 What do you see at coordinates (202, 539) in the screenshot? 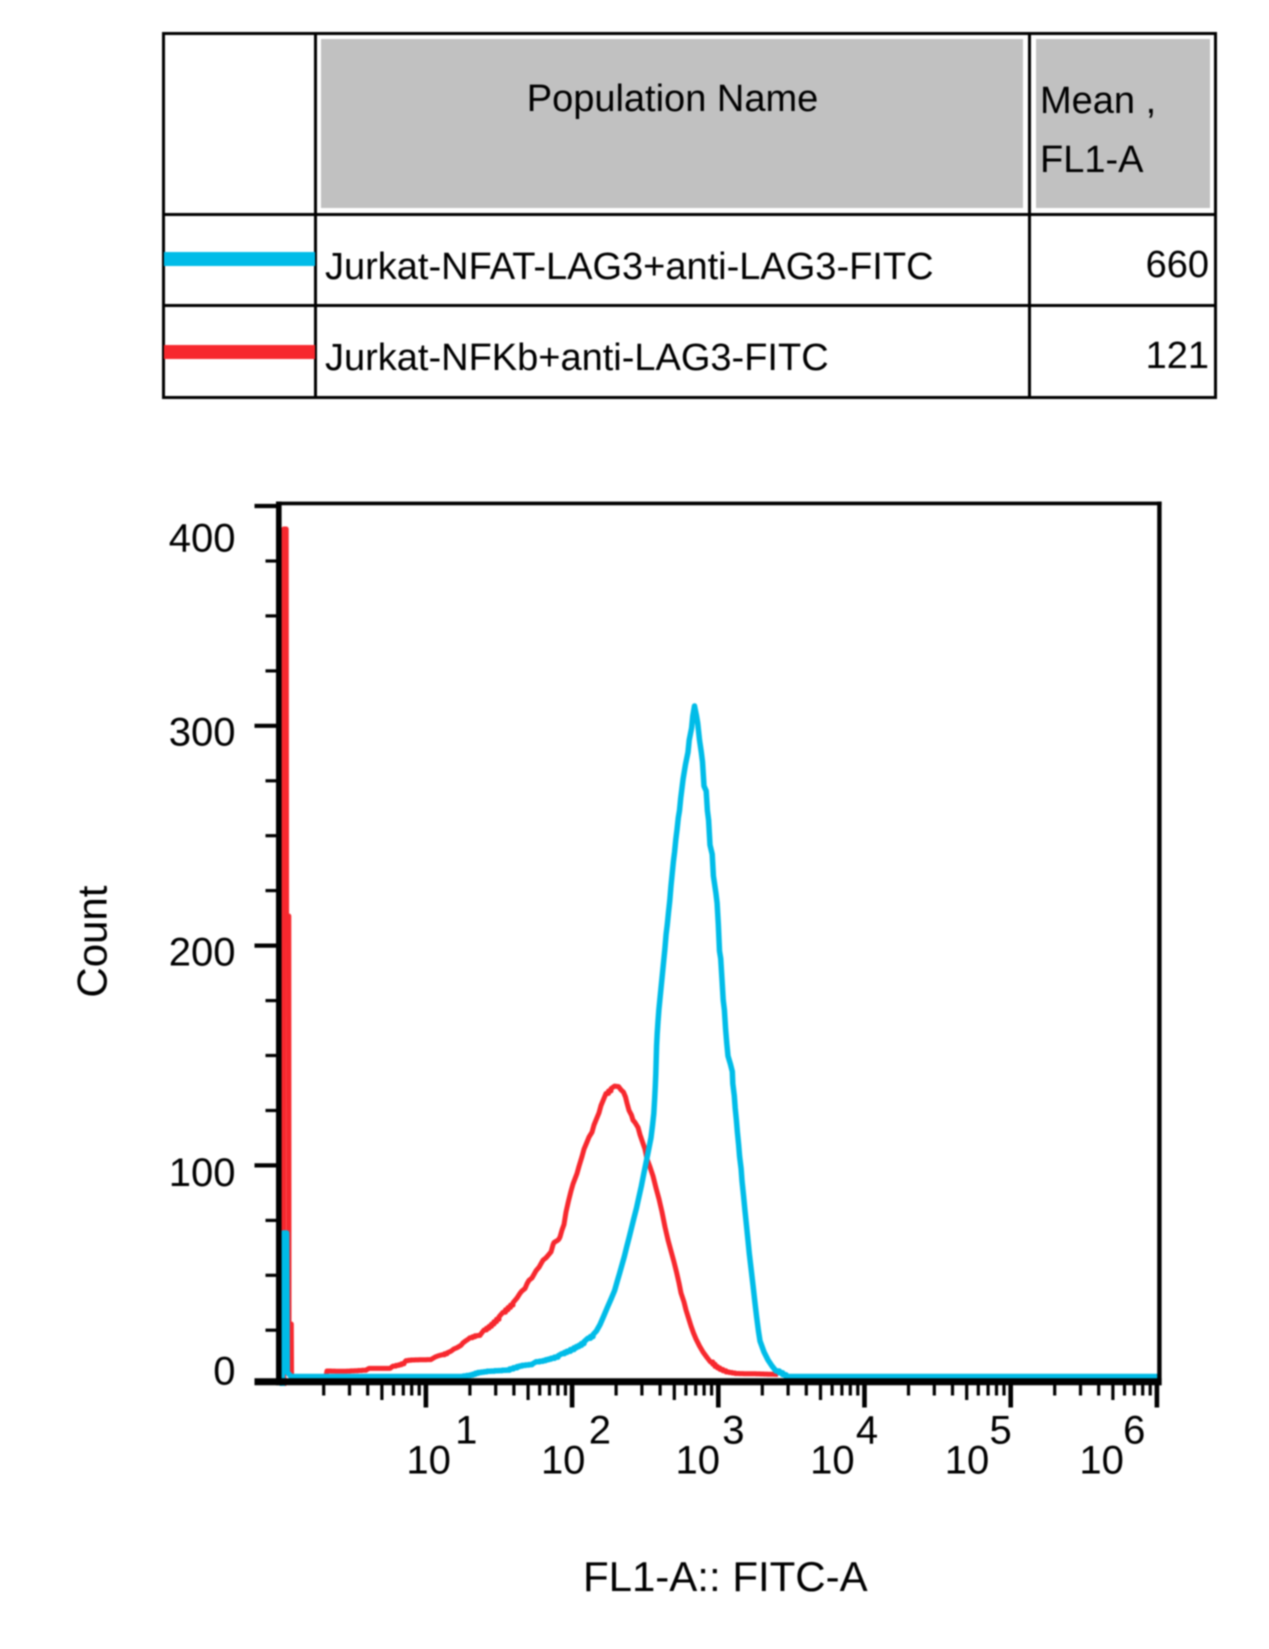
I see `svg-text: 400` at bounding box center [202, 539].